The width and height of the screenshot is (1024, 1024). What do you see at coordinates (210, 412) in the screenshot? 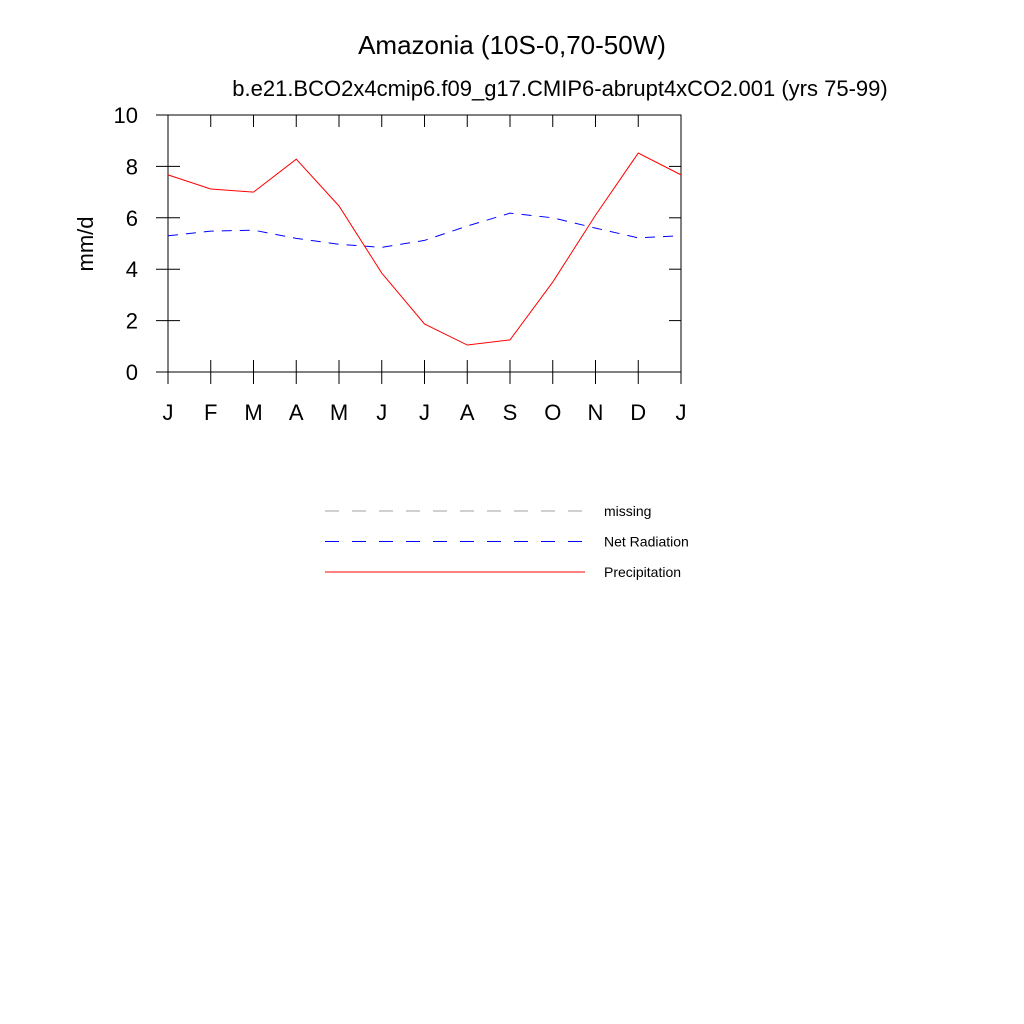
I see `x-tick-label: F` at bounding box center [210, 412].